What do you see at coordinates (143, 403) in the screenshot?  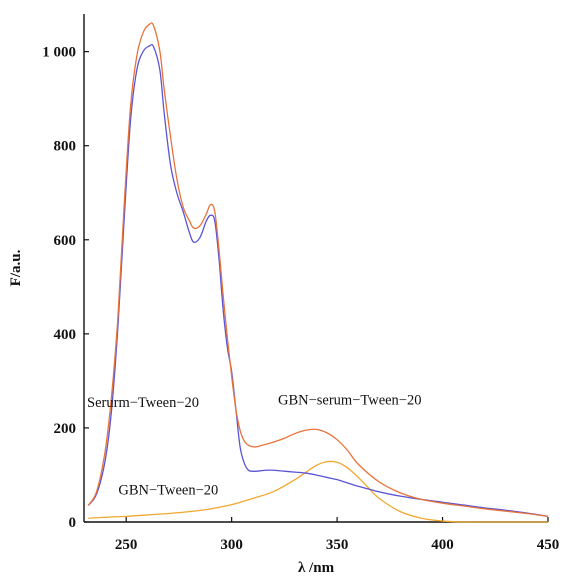 I see `curve-label: Serurm−Tween−20` at bounding box center [143, 403].